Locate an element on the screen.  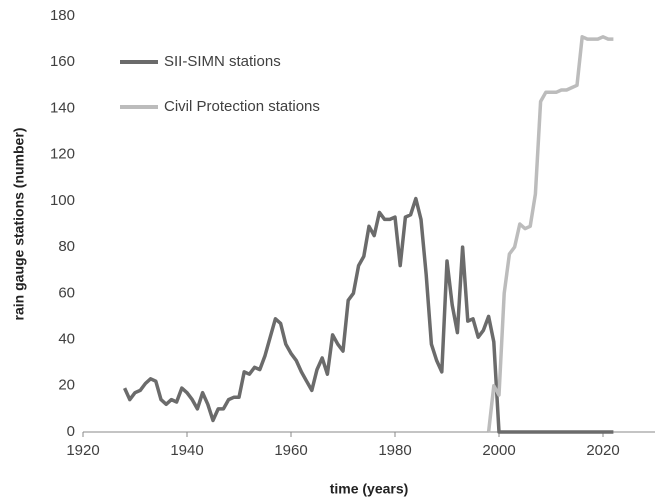
y-tick-label: 140 is located at coordinates (62, 107).